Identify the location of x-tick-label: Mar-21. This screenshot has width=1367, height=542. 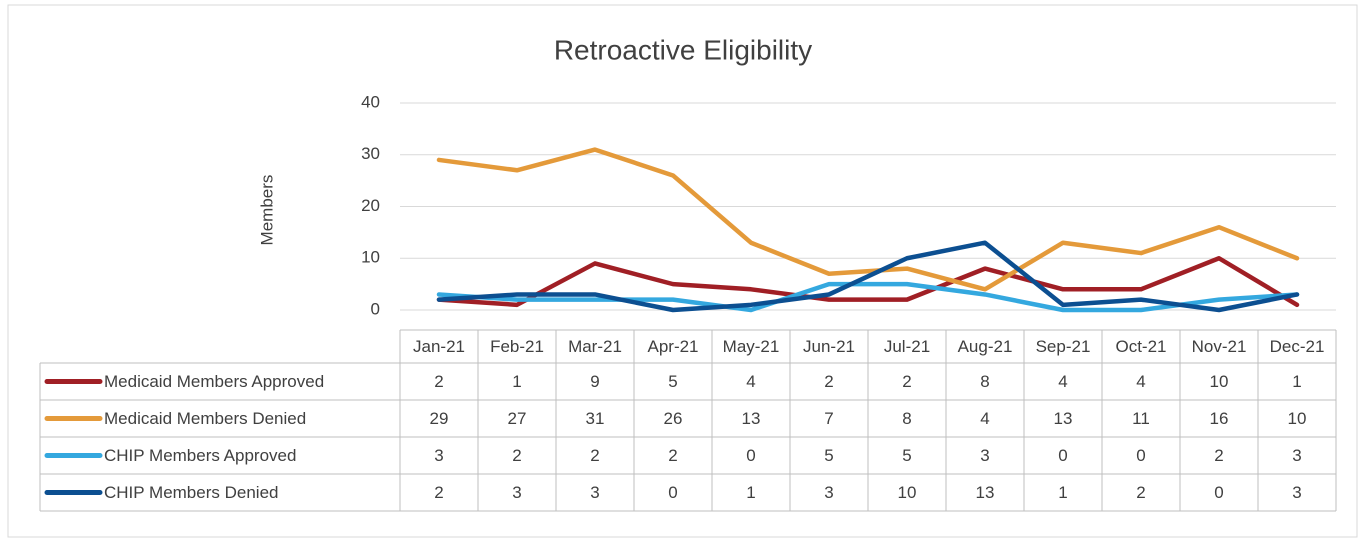
(595, 346).